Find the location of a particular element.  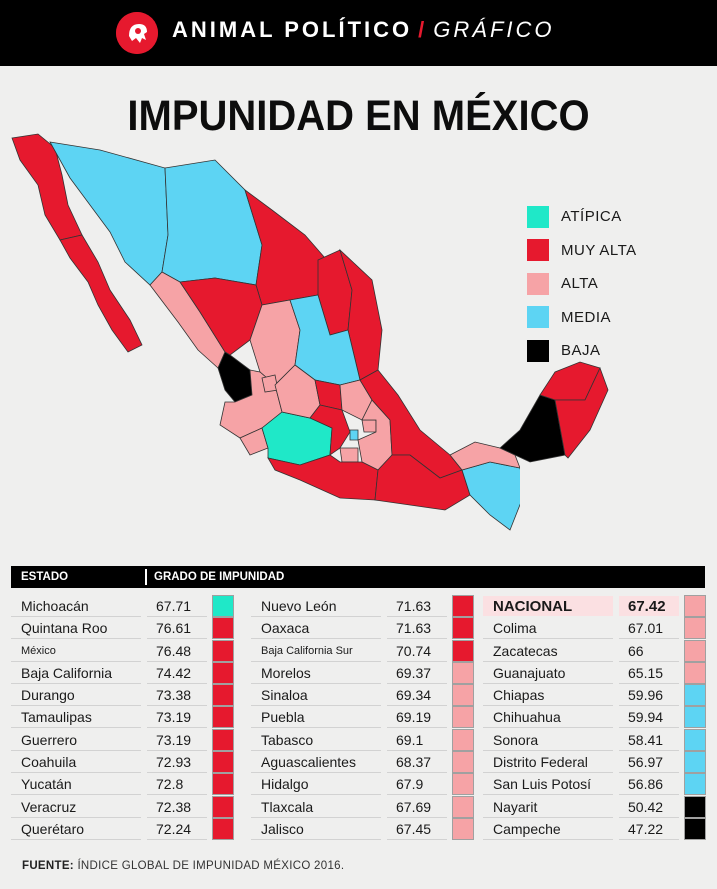

source-label: FUENTE: is located at coordinates (48, 866).